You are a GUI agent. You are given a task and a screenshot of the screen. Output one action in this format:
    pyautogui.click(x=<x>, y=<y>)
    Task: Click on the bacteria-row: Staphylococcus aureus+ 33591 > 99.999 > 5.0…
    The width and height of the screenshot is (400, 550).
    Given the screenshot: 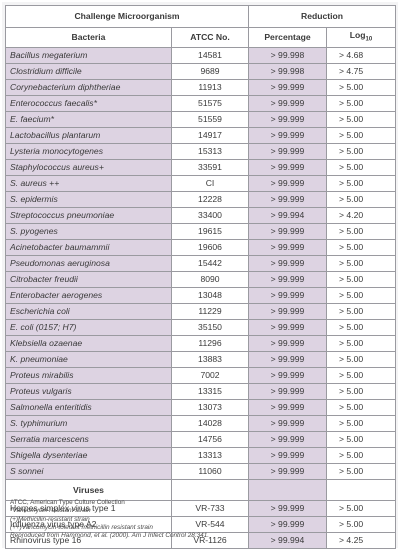 What is the action you would take?
    pyautogui.click(x=201, y=167)
    